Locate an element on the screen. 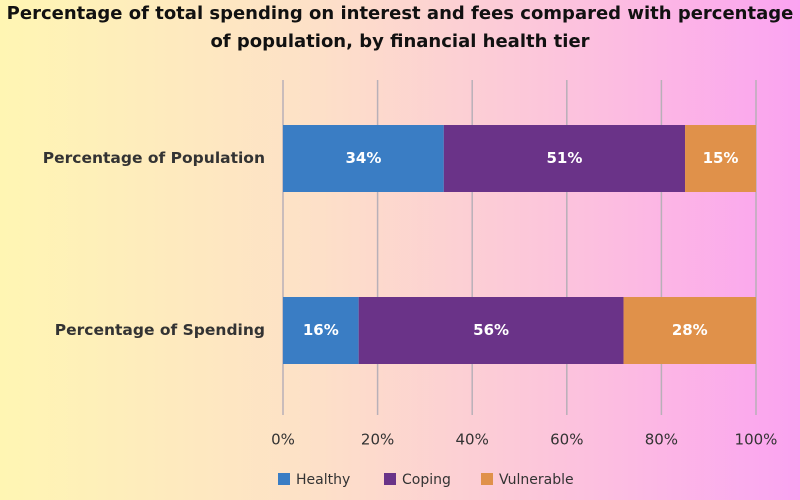 This screenshot has height=500, width=800. x-tick-label: 20% is located at coordinates (377, 440).